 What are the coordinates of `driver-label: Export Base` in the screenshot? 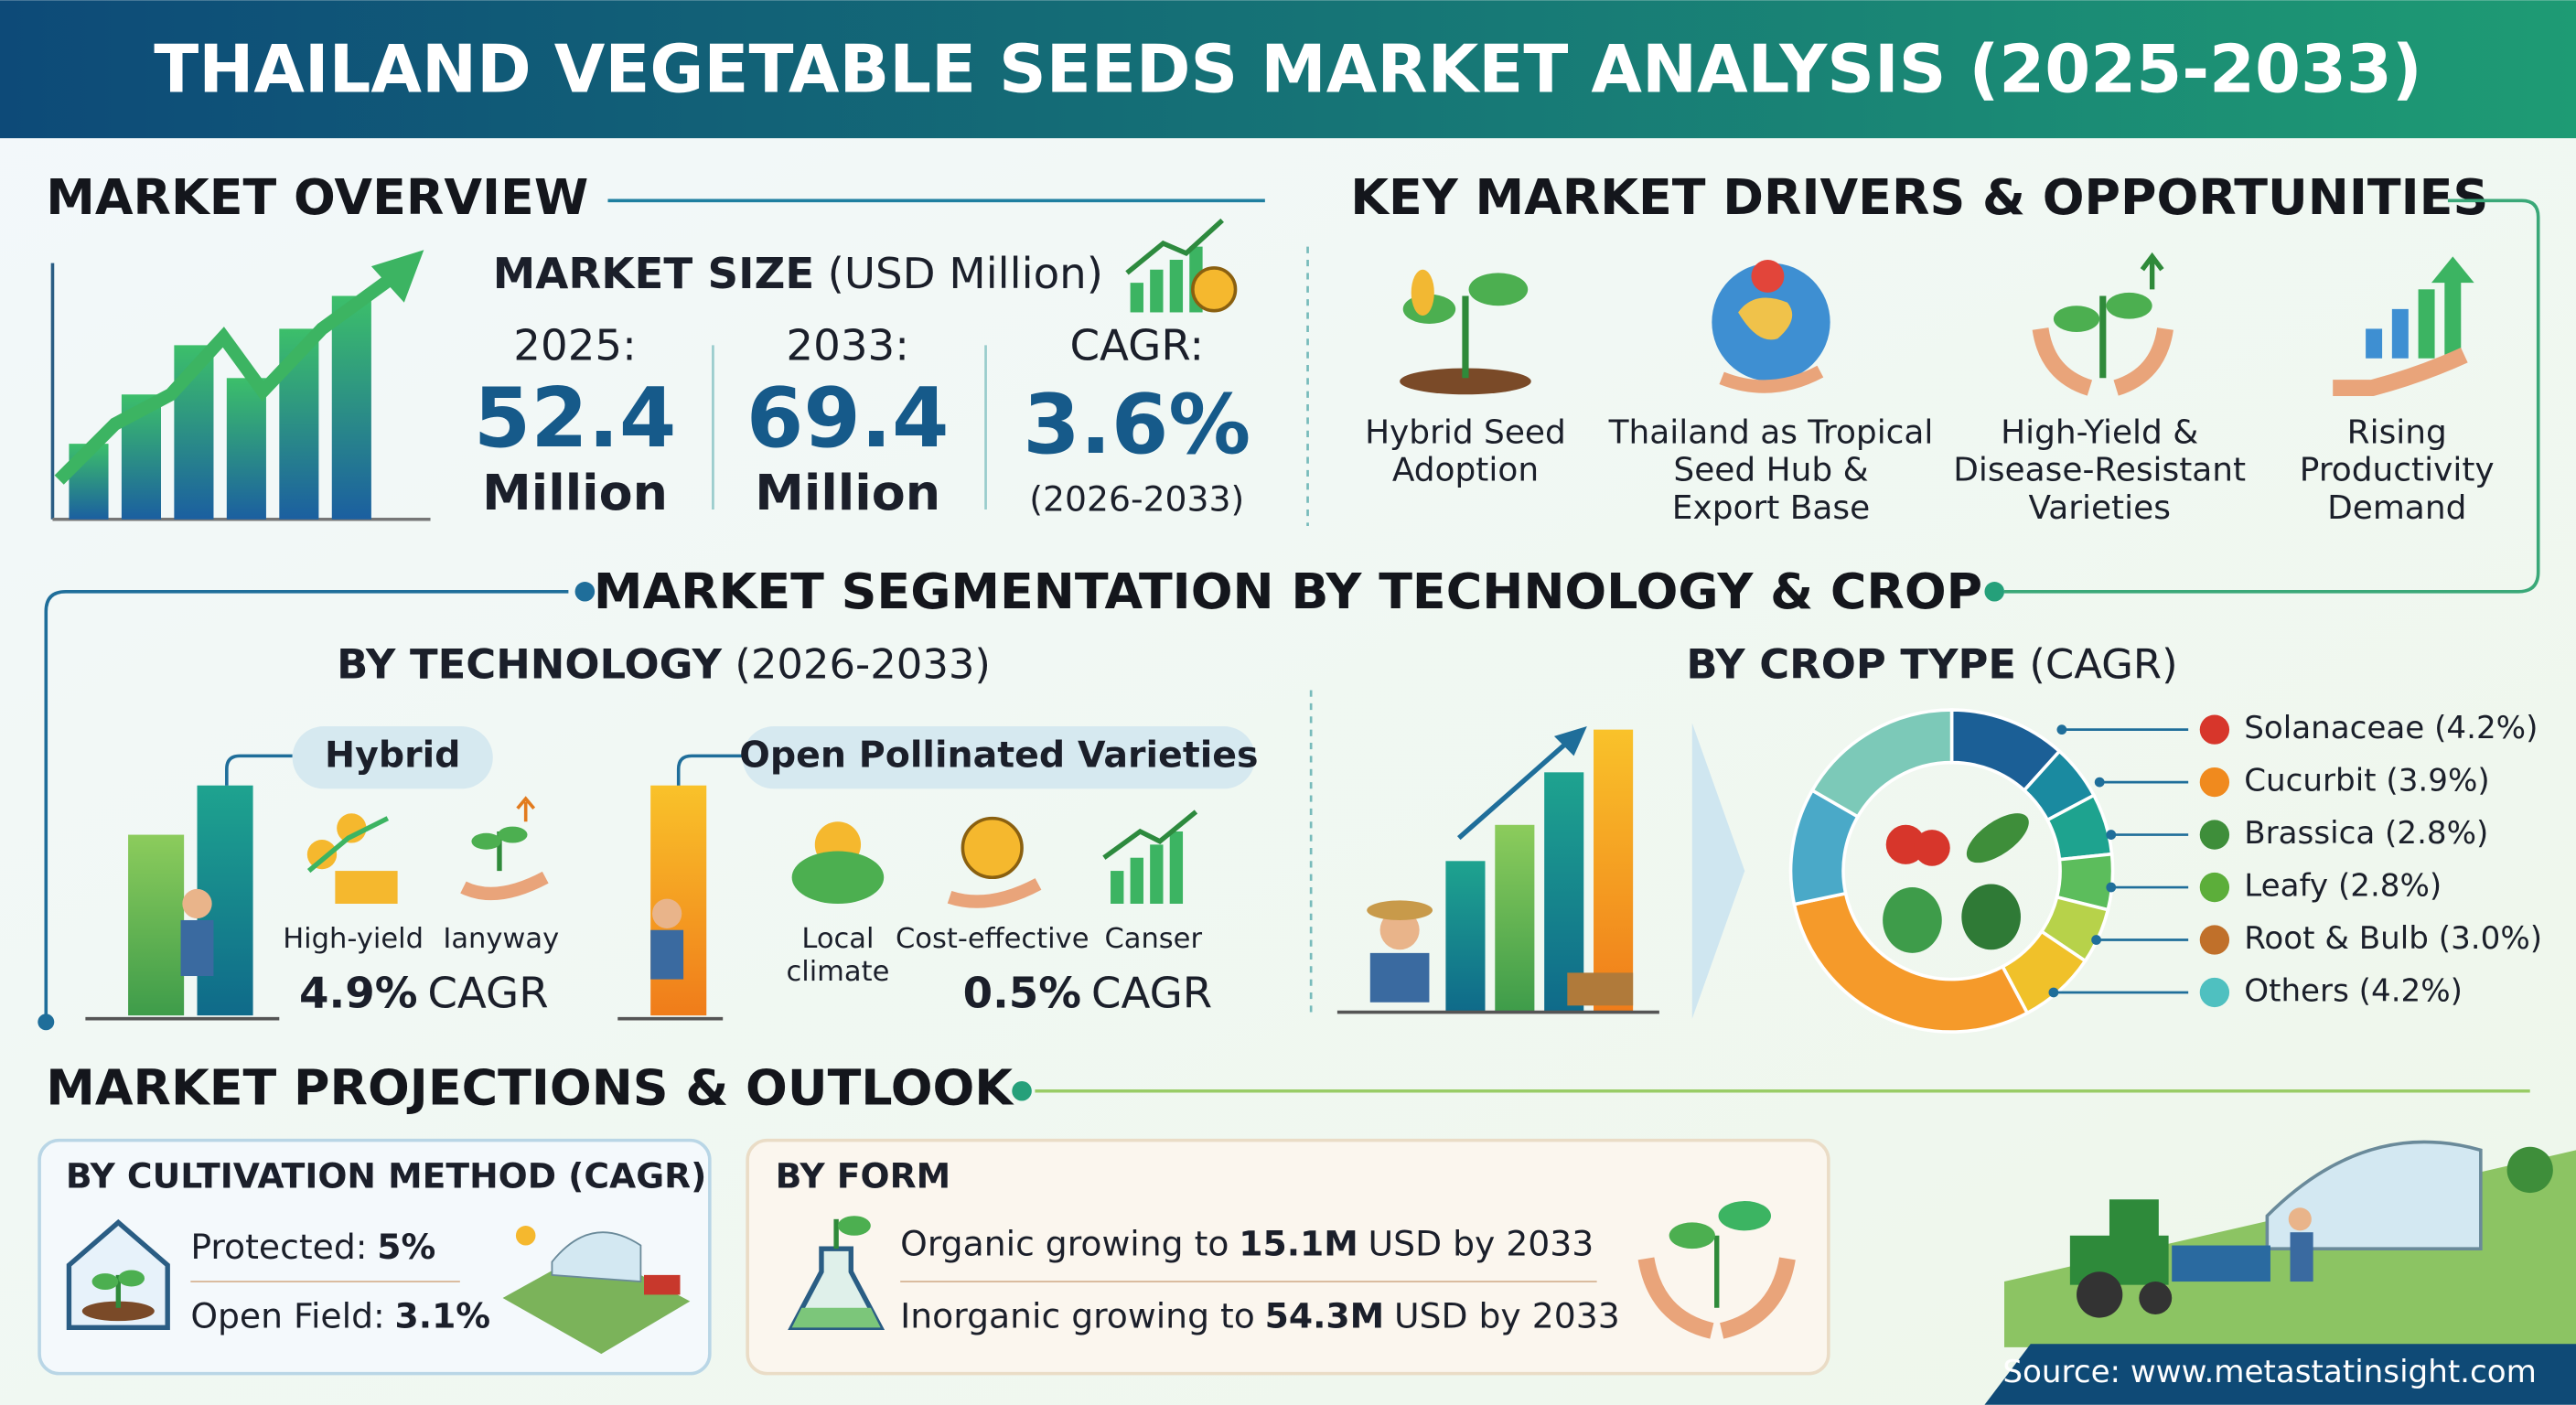 It's located at (1771, 508).